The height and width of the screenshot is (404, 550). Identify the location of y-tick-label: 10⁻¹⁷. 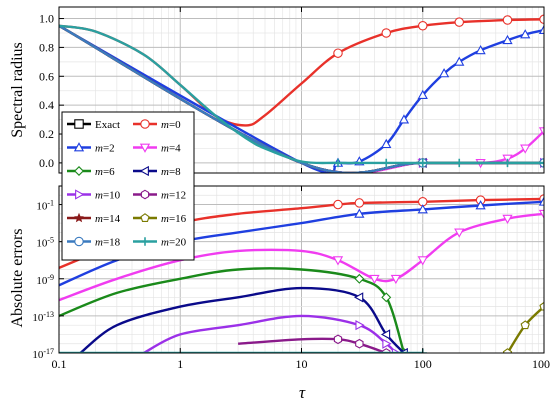
(43, 354).